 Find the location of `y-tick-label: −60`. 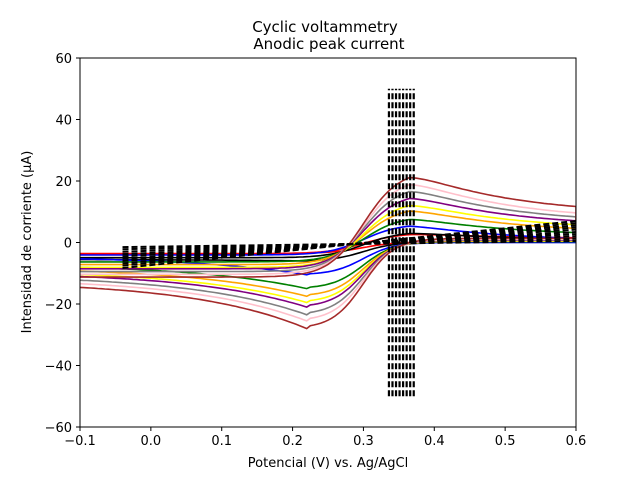

y-tick-label: −60 is located at coordinates (58, 428).